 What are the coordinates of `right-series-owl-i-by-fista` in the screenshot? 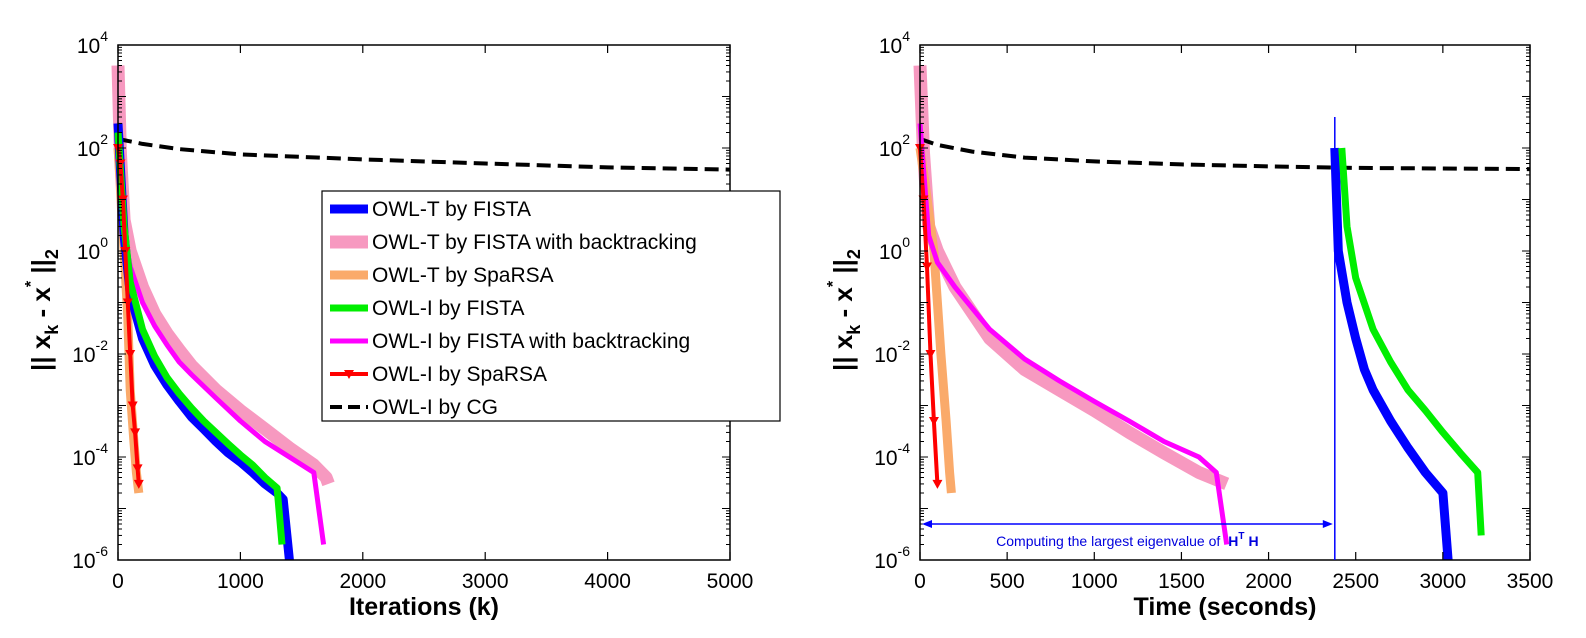 It's located at (1411, 341).